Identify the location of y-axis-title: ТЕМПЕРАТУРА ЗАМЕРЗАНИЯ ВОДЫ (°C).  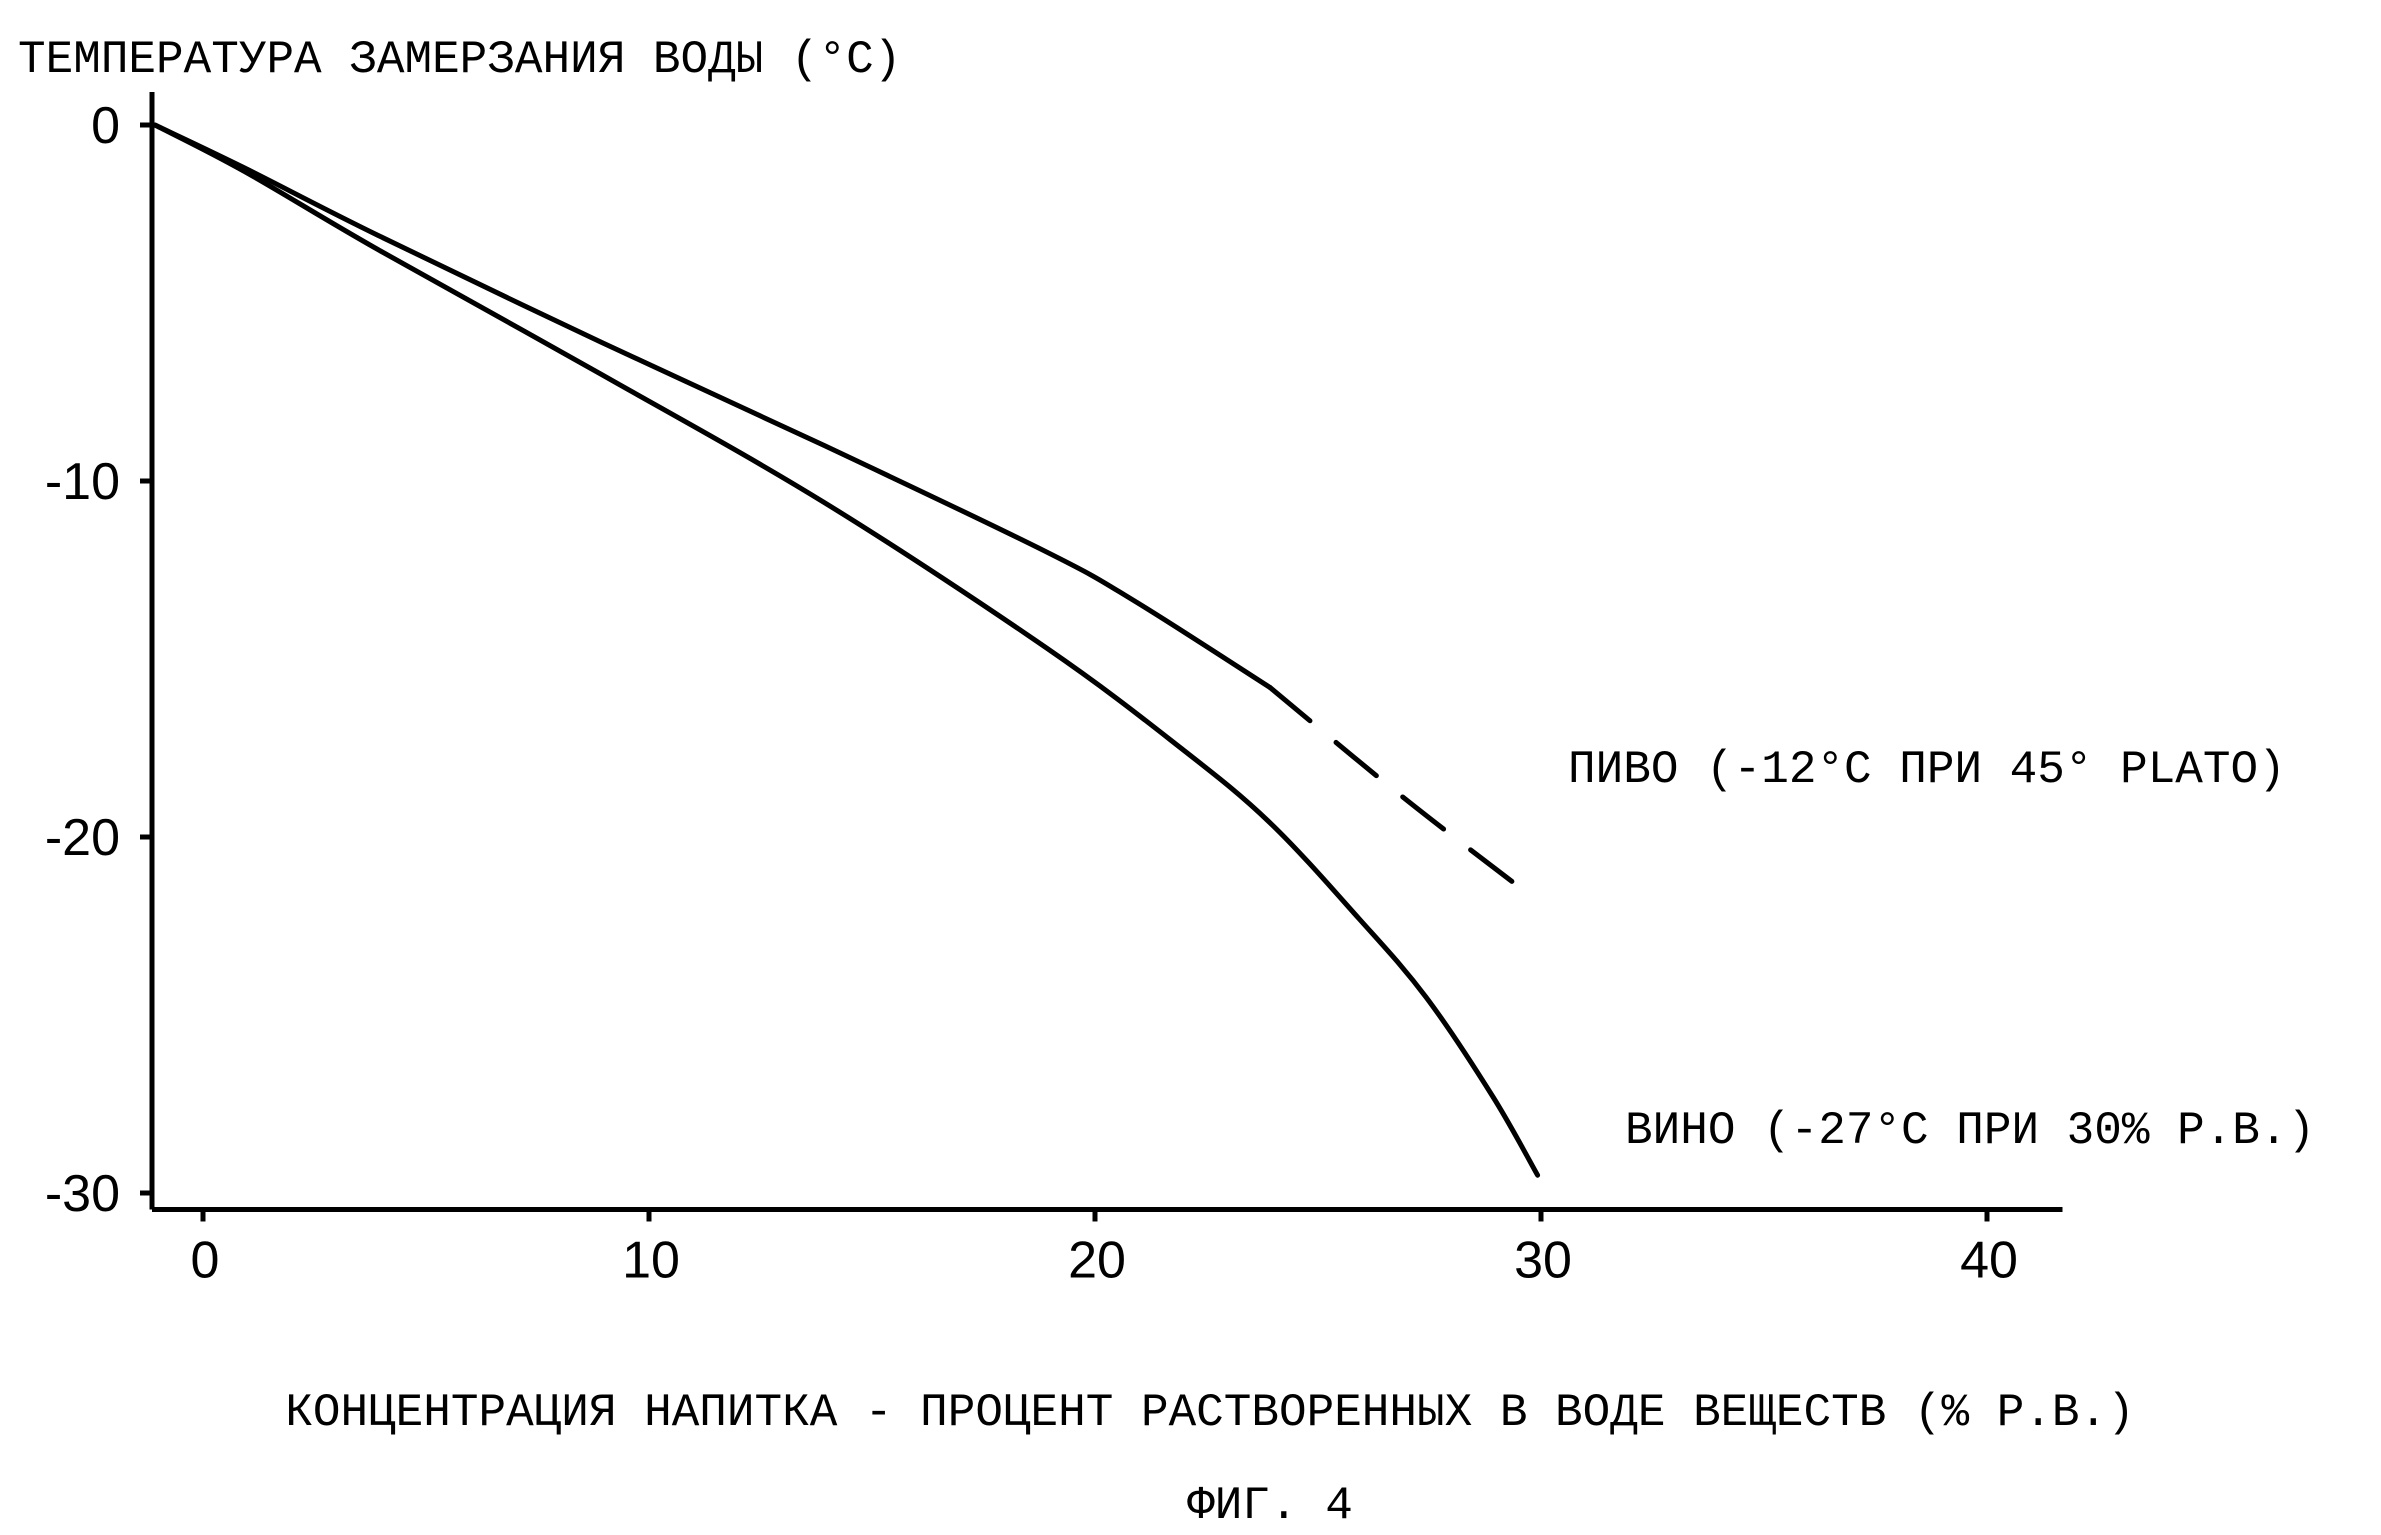
(459, 60).